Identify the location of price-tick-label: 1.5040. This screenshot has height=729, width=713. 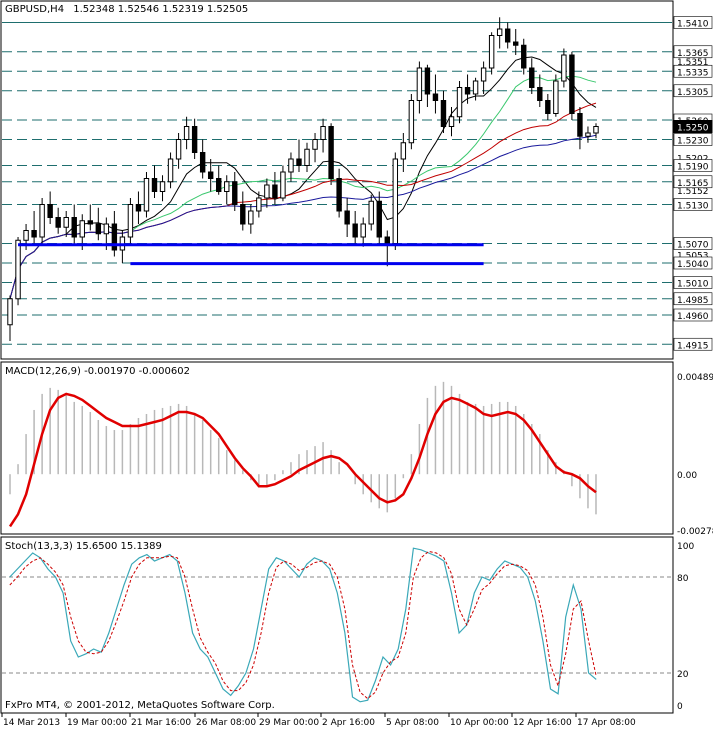
(693, 265).